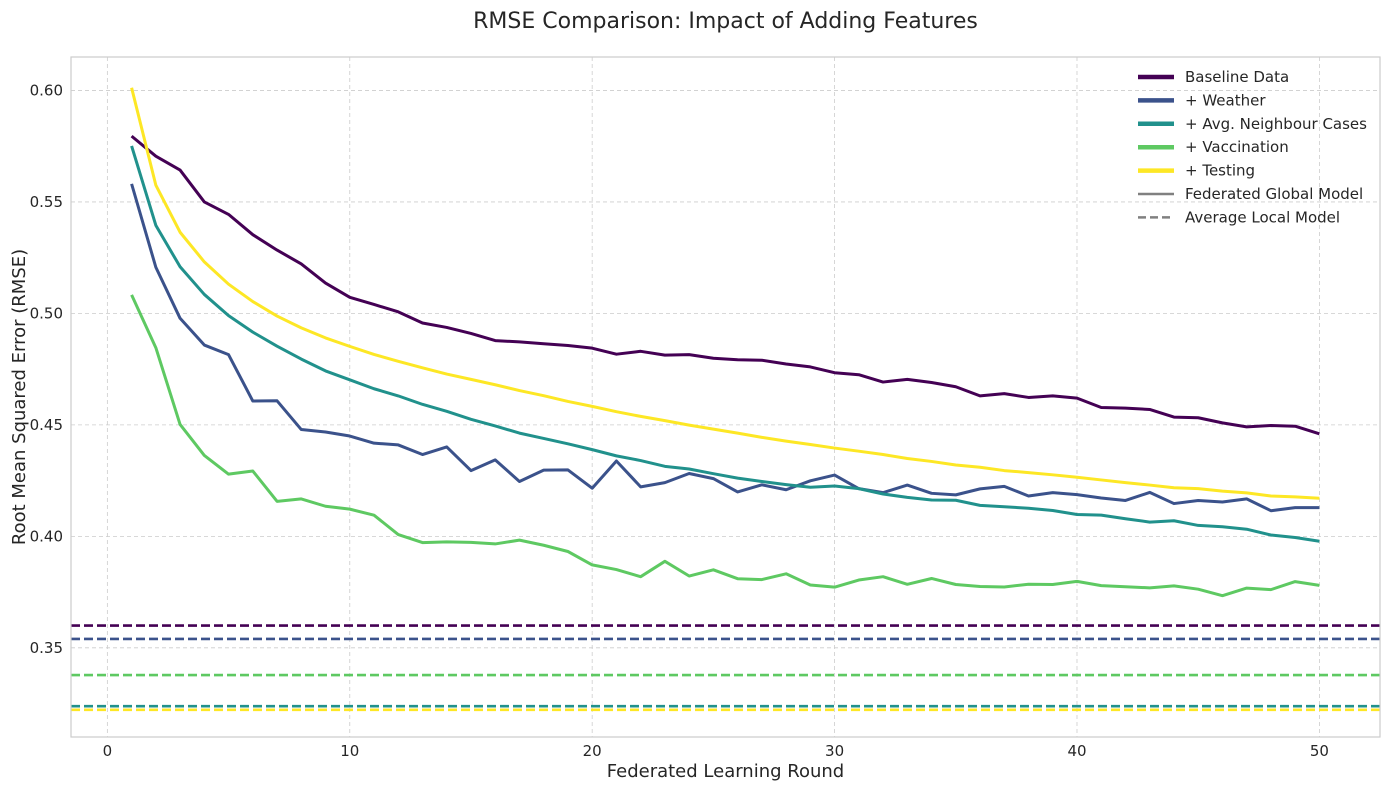  Describe the element at coordinates (1274, 194) in the screenshot. I see `legend-label: Federated Global Model` at that location.